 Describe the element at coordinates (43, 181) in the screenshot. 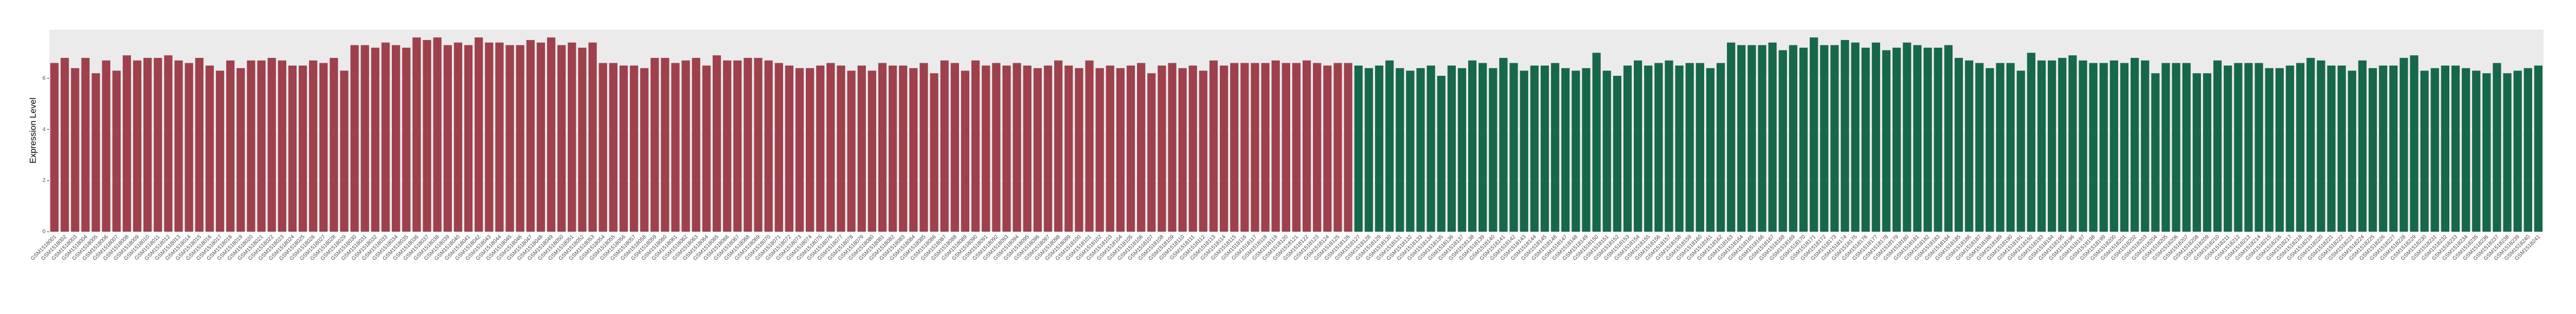

I see `y-tick-label: 2` at that location.